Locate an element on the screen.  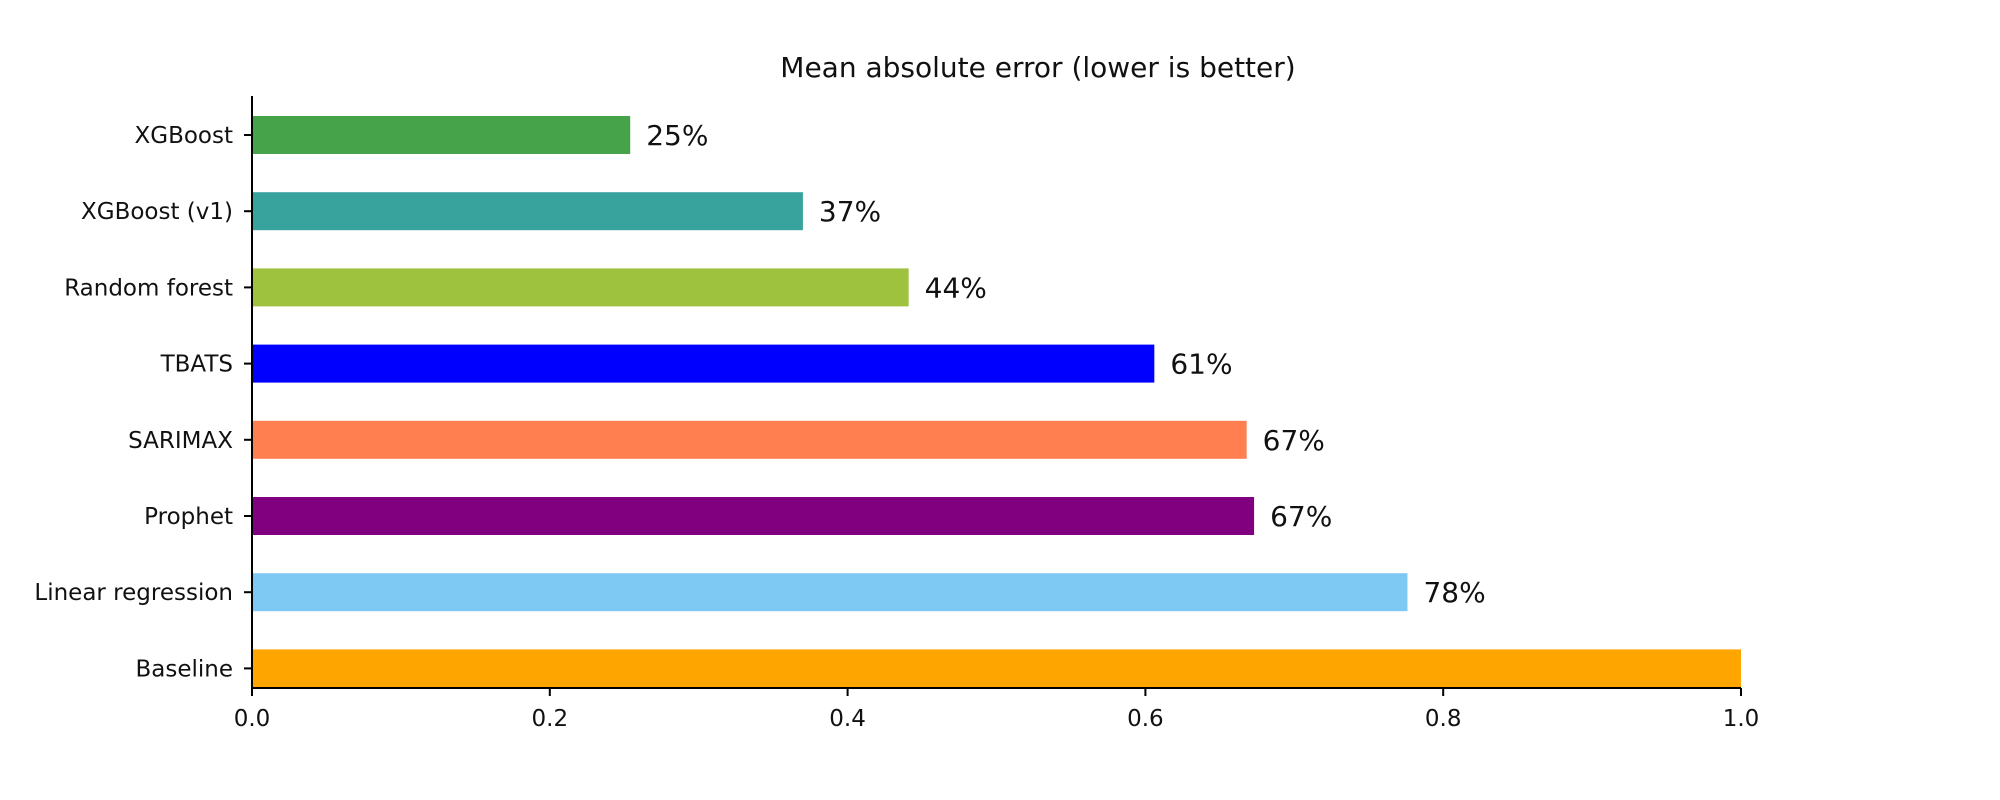
x-axis: 0.0 0.2 0.4 0.6 0.8 1.0 is located at coordinates (997, 709).